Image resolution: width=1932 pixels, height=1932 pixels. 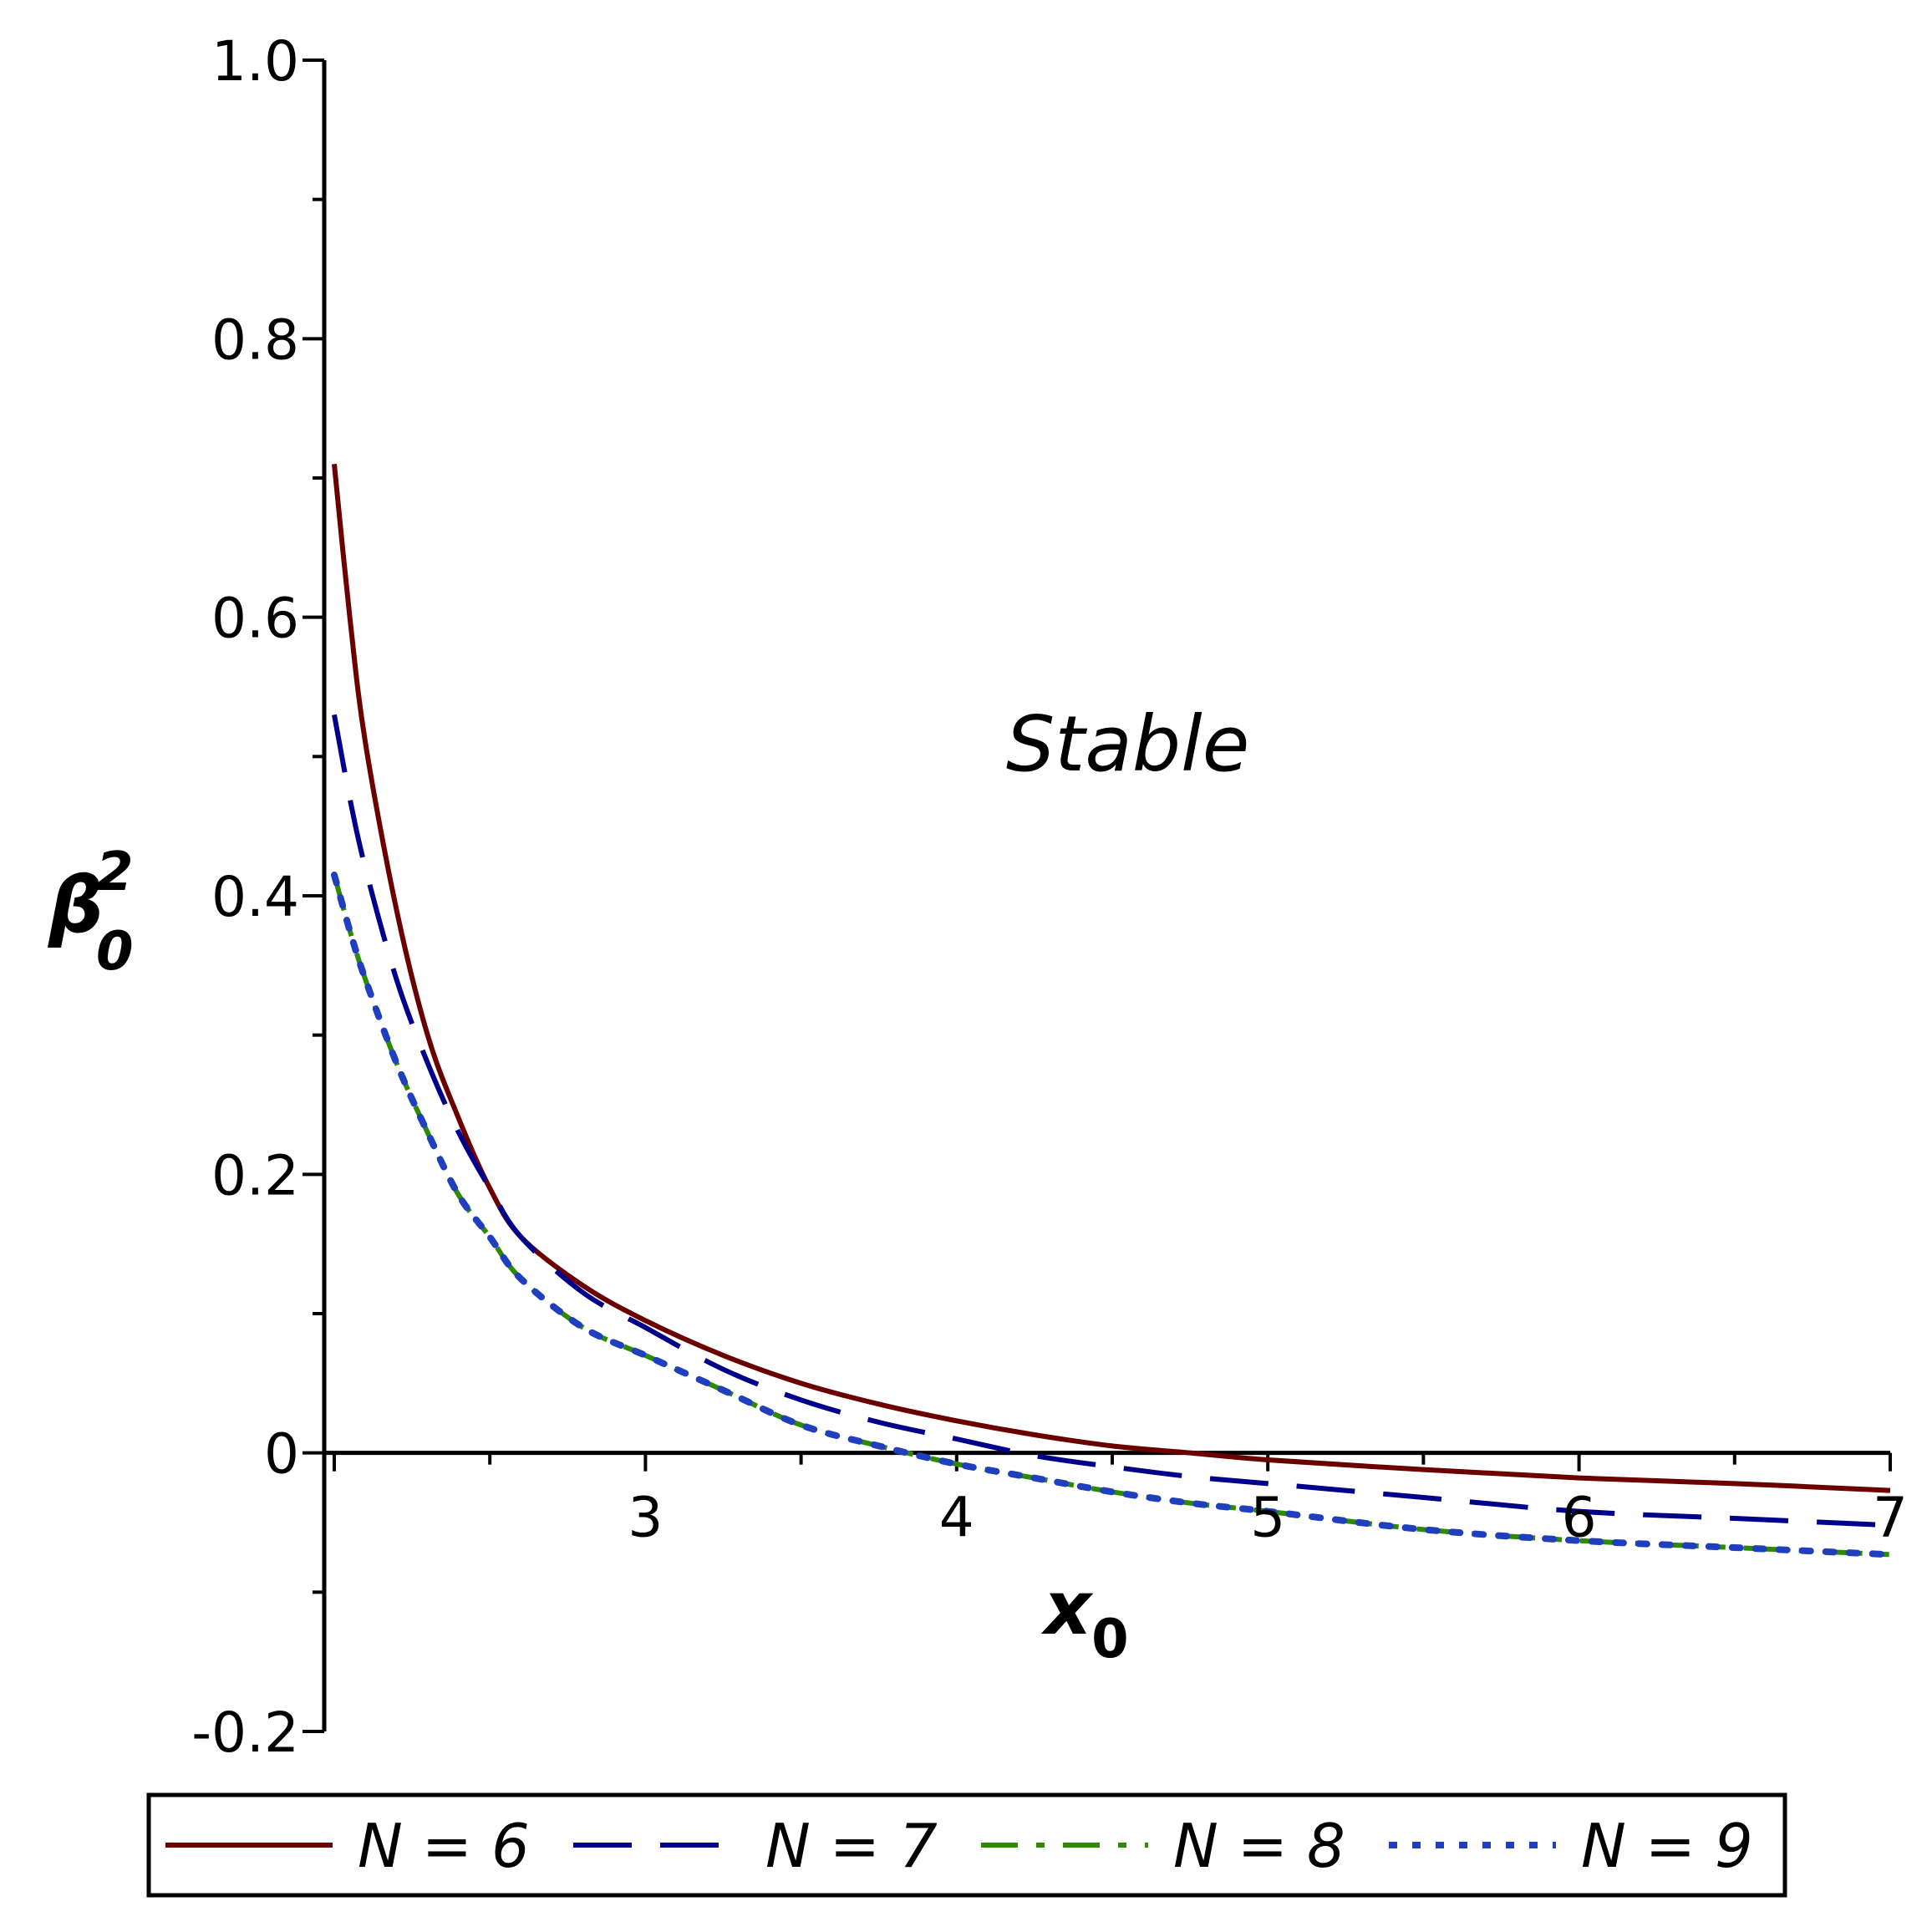 What do you see at coordinates (1127, 744) in the screenshot?
I see `annotation-stable: Stable` at bounding box center [1127, 744].